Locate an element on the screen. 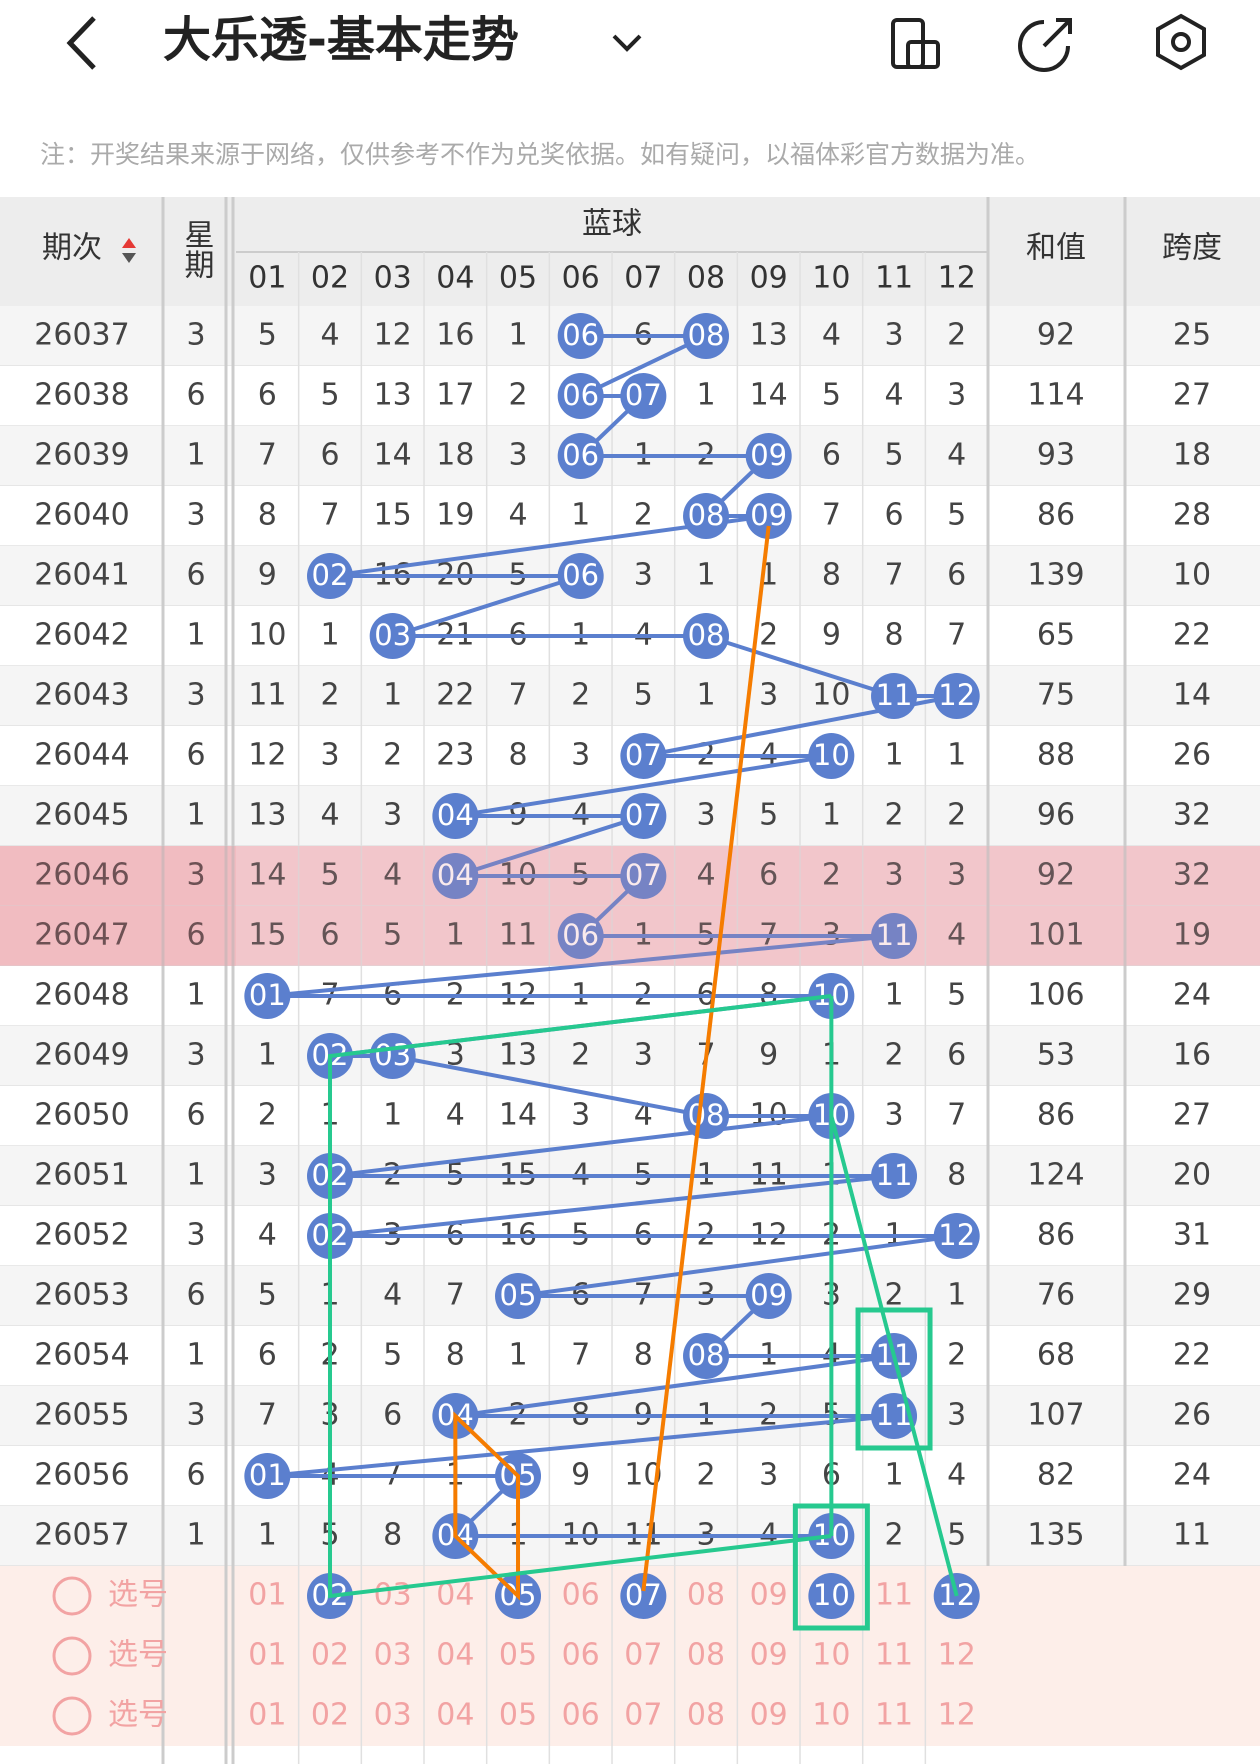  top-bar: 大乐透-基本走势 is located at coordinates (636, 42).